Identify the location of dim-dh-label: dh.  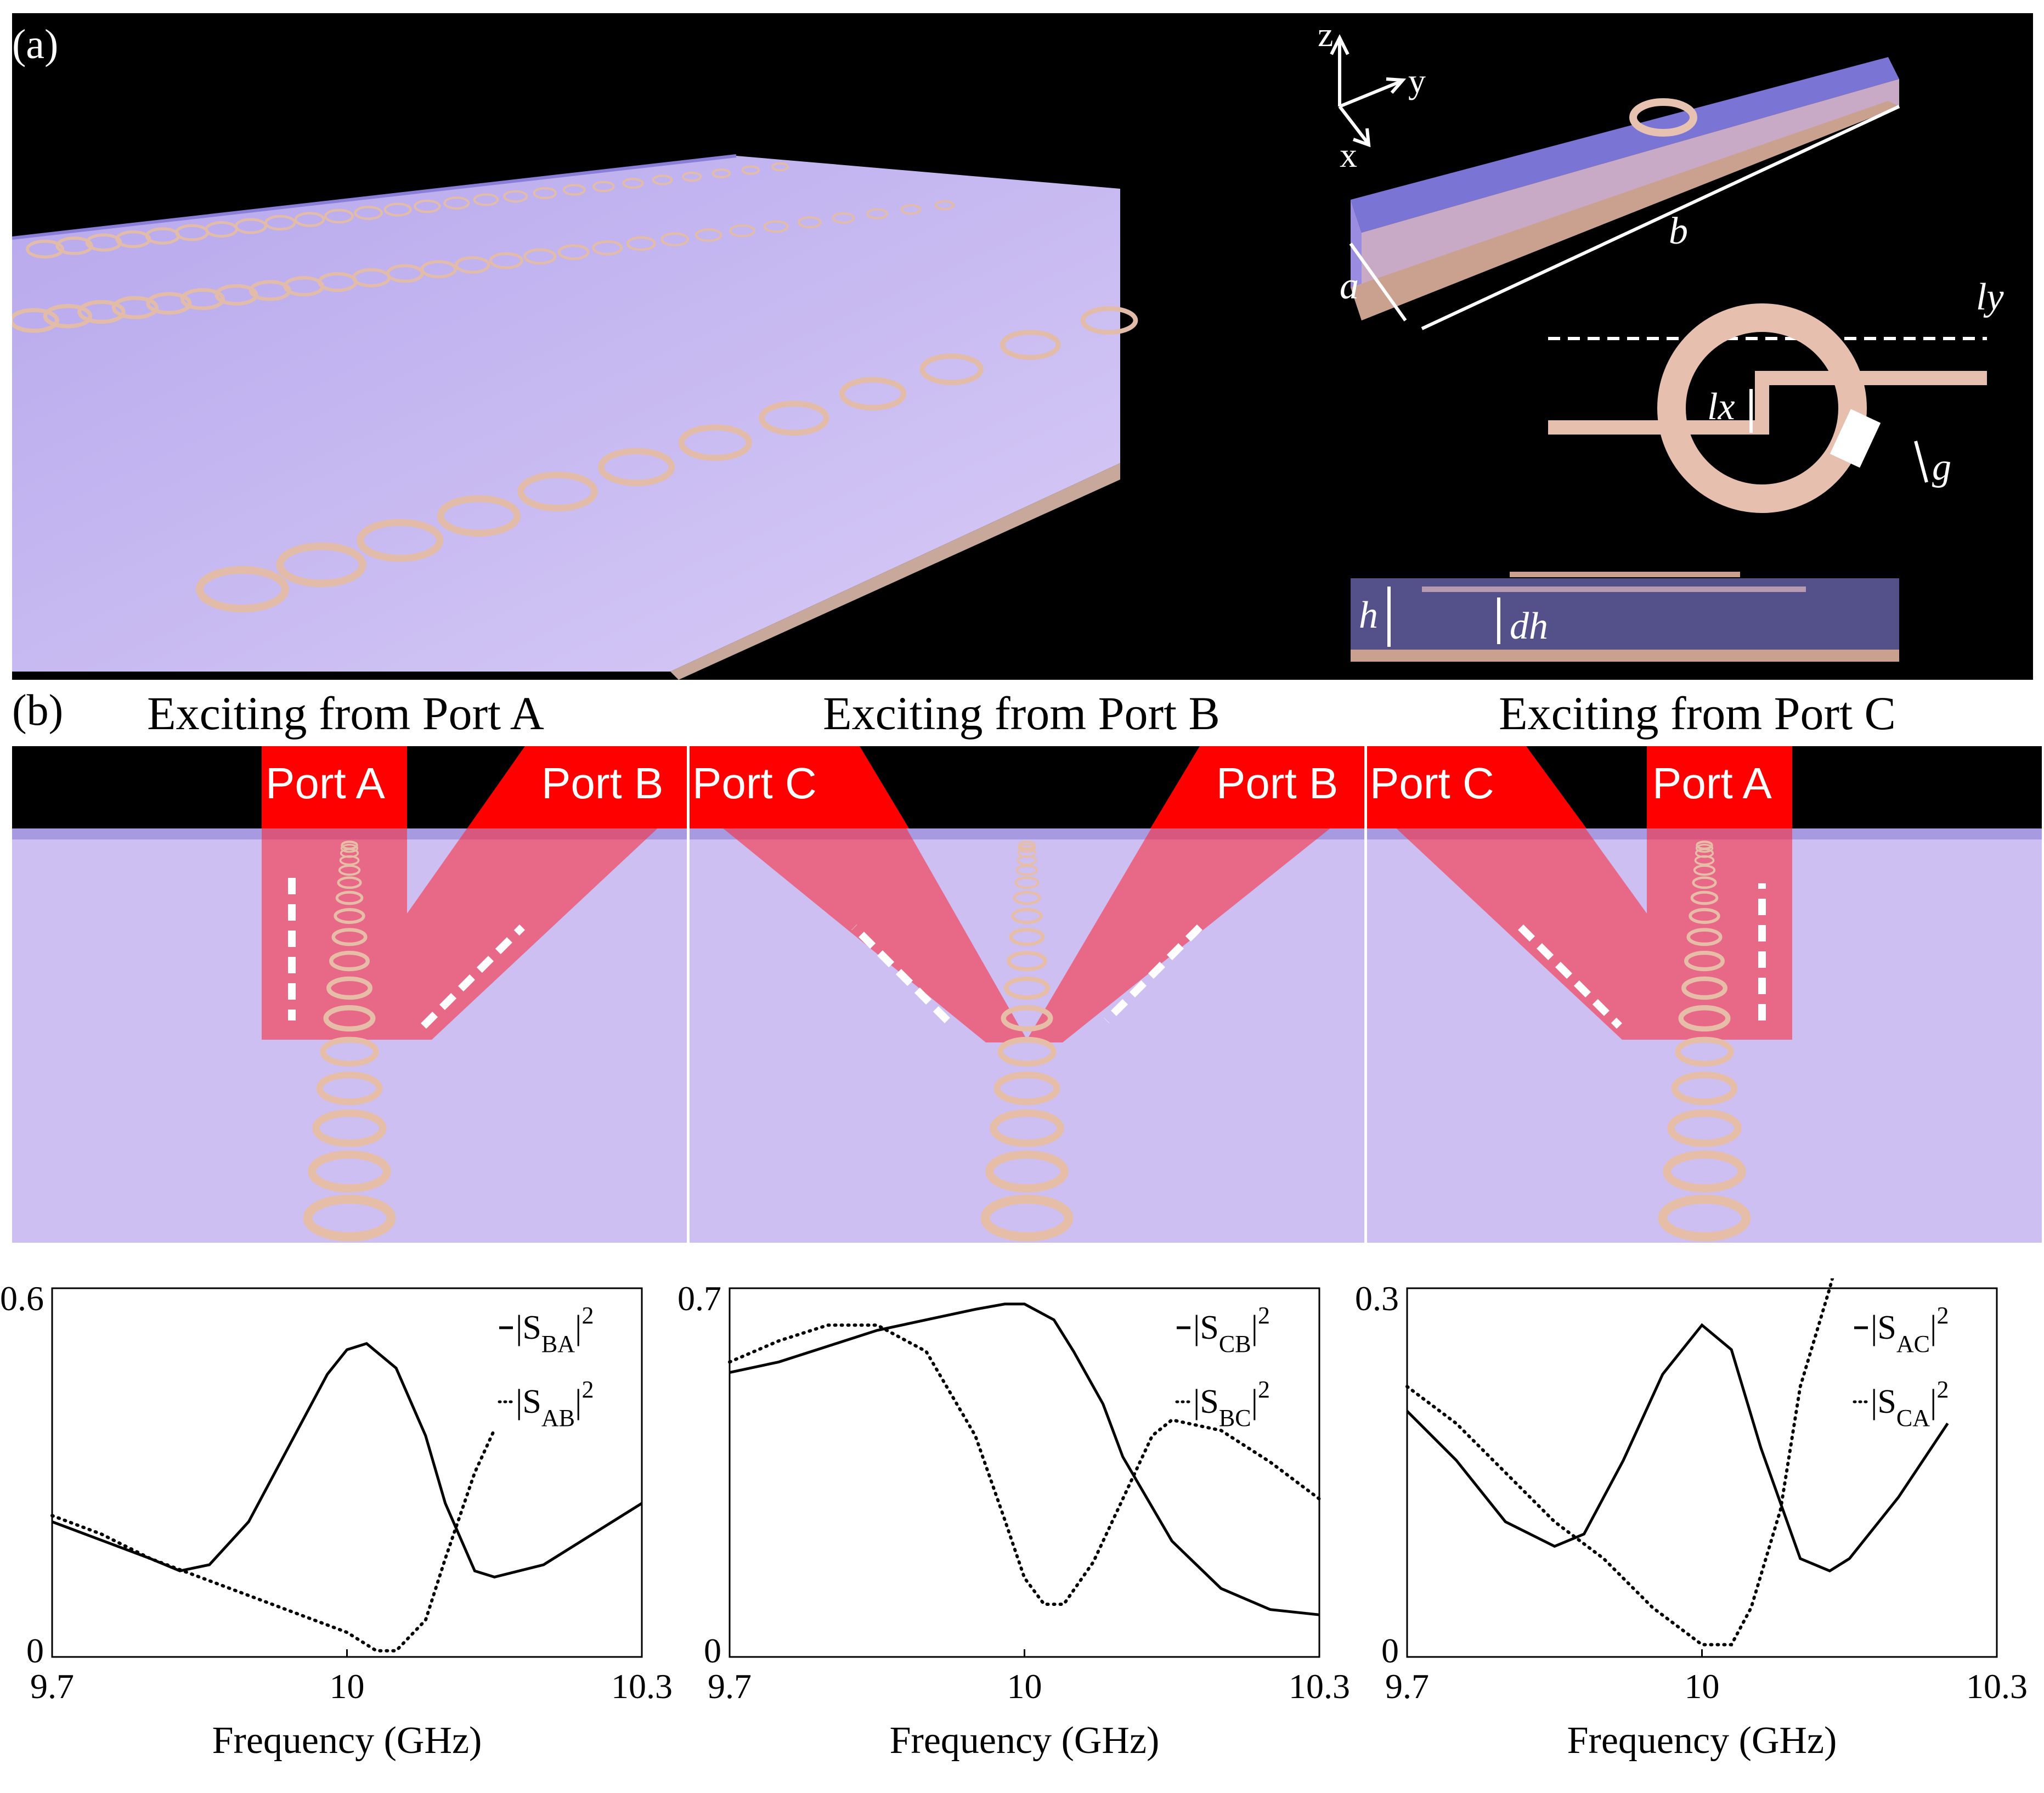
(1529, 626).